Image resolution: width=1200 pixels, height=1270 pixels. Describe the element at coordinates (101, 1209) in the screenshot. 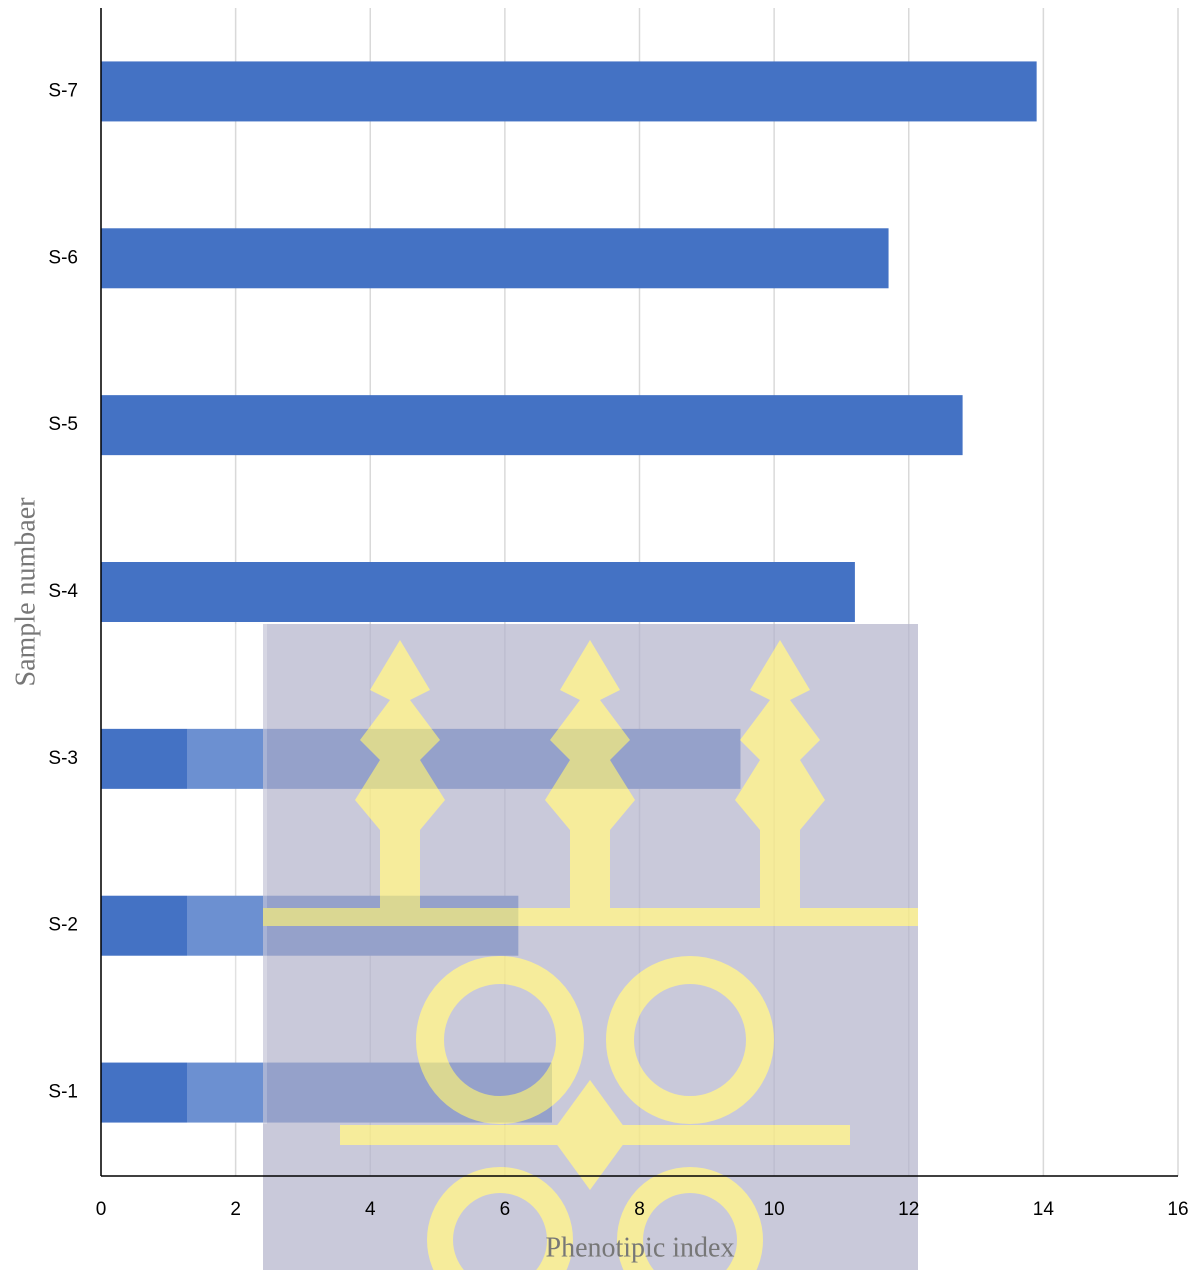

I see `x-tick-label: 0` at that location.